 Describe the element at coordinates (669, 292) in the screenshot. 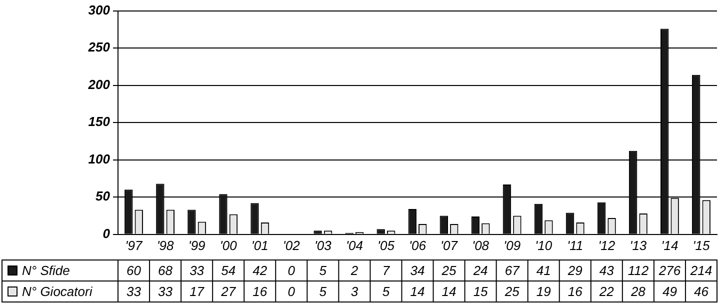

I see `data-label: 49` at that location.